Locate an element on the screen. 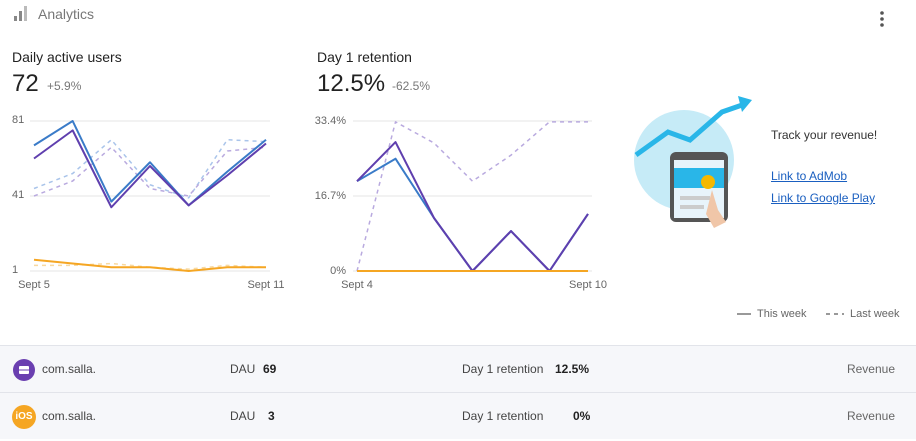 This screenshot has width=916, height=441. play-link: Link to Google Play is located at coordinates (823, 198).